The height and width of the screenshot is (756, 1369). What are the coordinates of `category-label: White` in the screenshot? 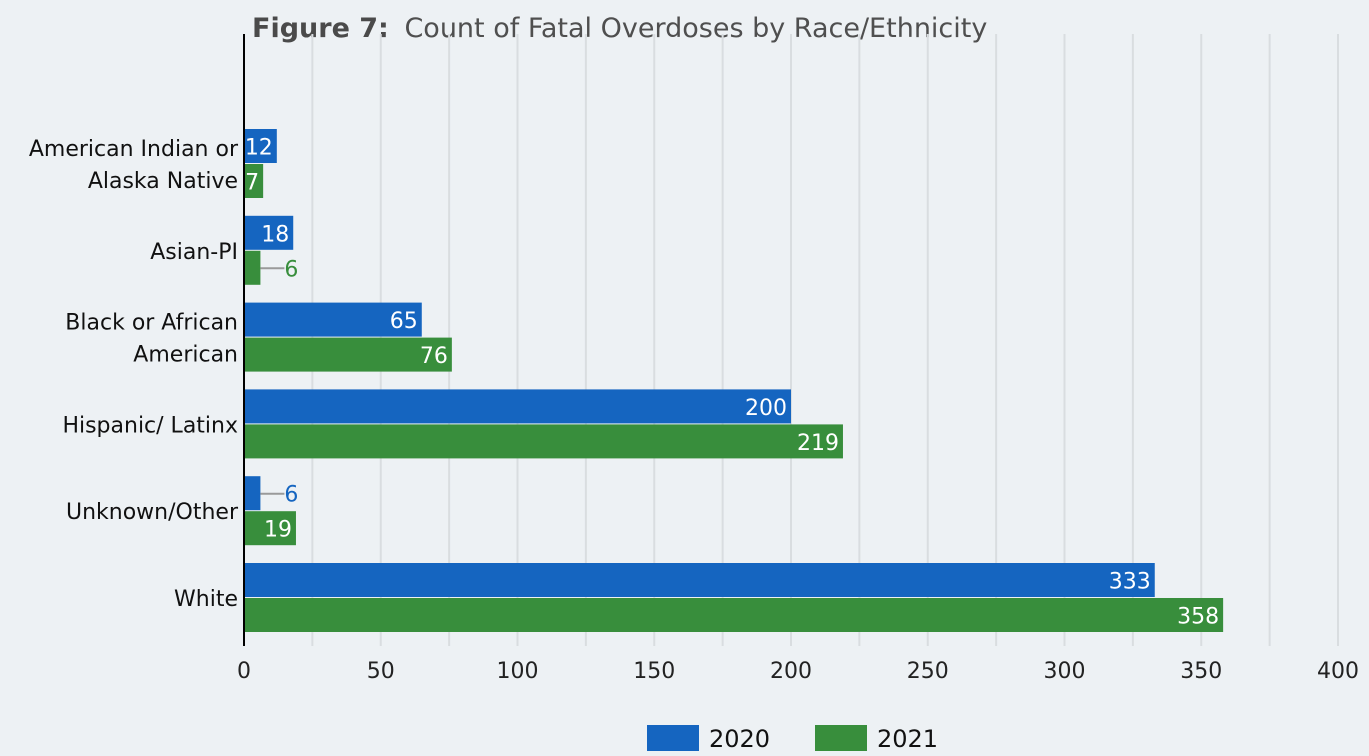 It's located at (206, 599).